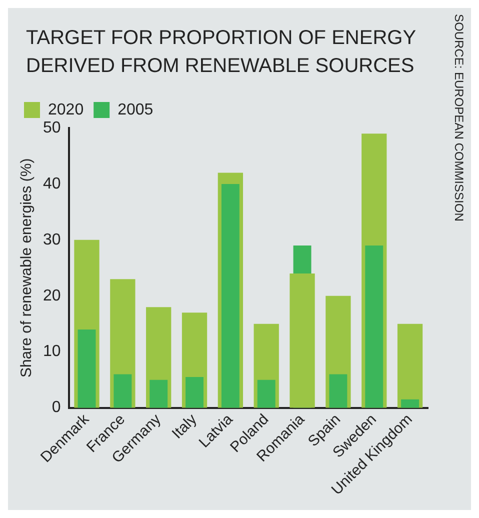 The image size is (479, 518). I want to click on y-tick-label: 50, so click(52, 127).